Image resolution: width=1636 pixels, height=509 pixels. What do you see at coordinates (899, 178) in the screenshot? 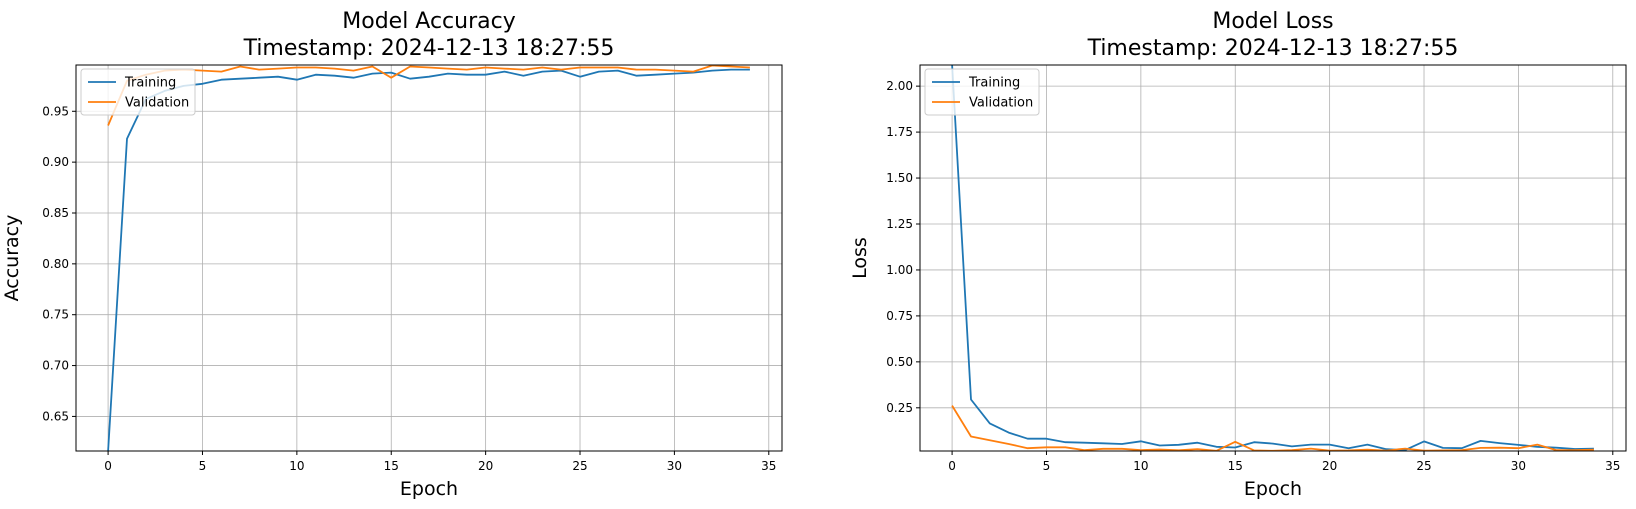
I see `y-tick-label: 1.50` at bounding box center [899, 178].